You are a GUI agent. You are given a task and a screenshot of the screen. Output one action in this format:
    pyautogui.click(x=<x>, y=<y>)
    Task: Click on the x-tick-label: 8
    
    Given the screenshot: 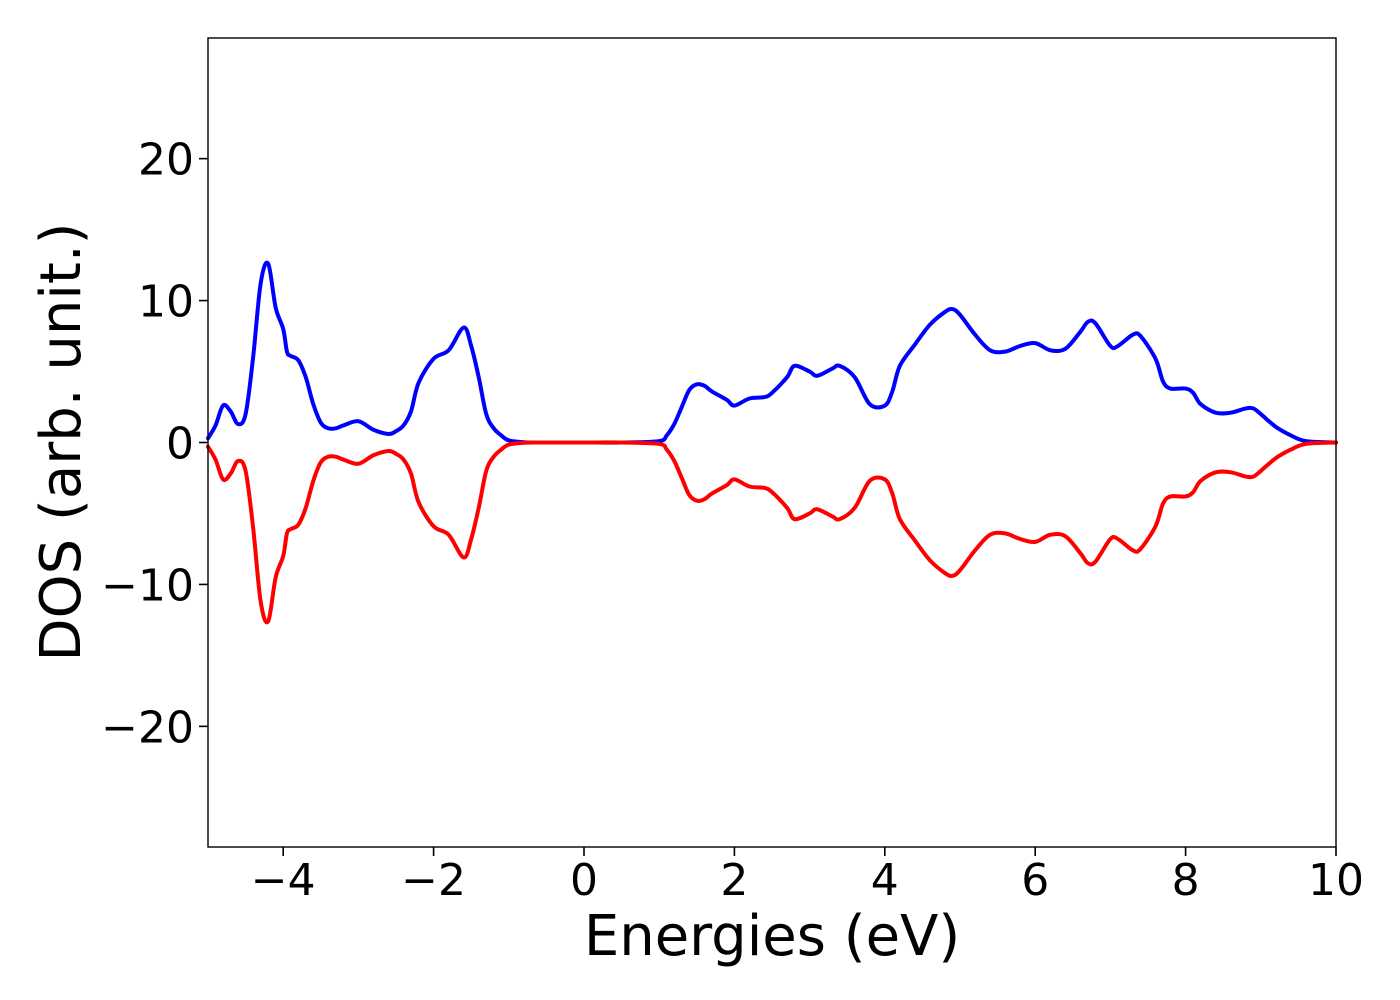 What is the action you would take?
    pyautogui.click(x=1186, y=880)
    